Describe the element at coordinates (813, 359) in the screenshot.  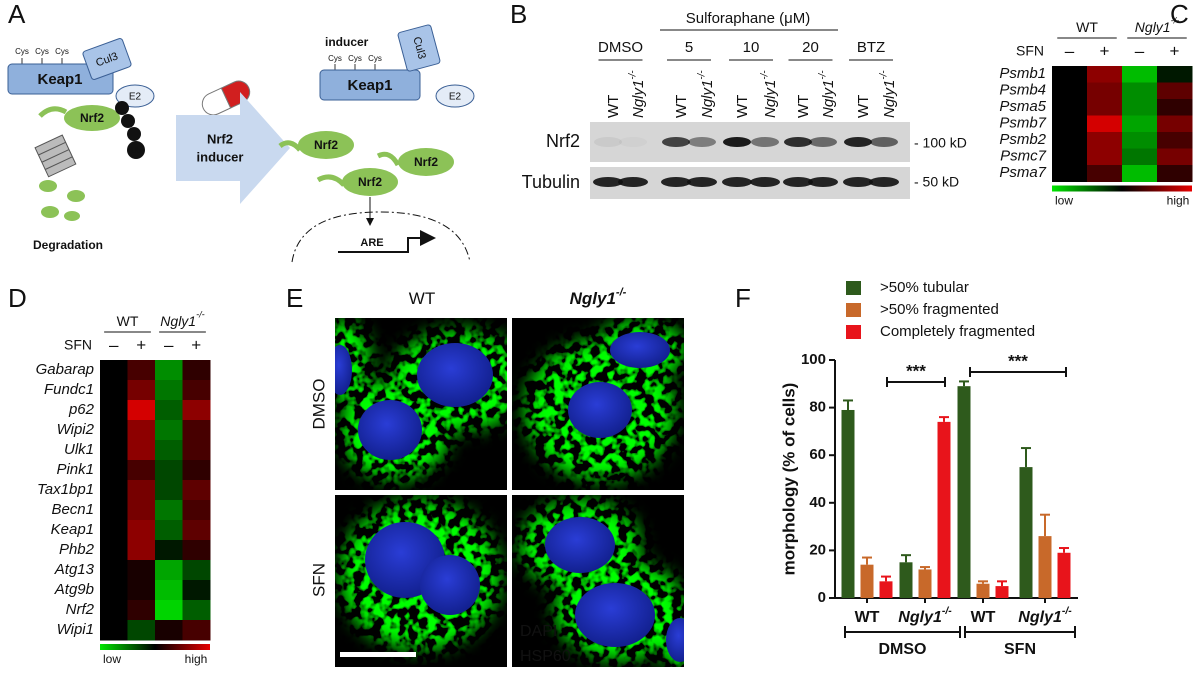
I see `y-tick-label: 100` at that location.